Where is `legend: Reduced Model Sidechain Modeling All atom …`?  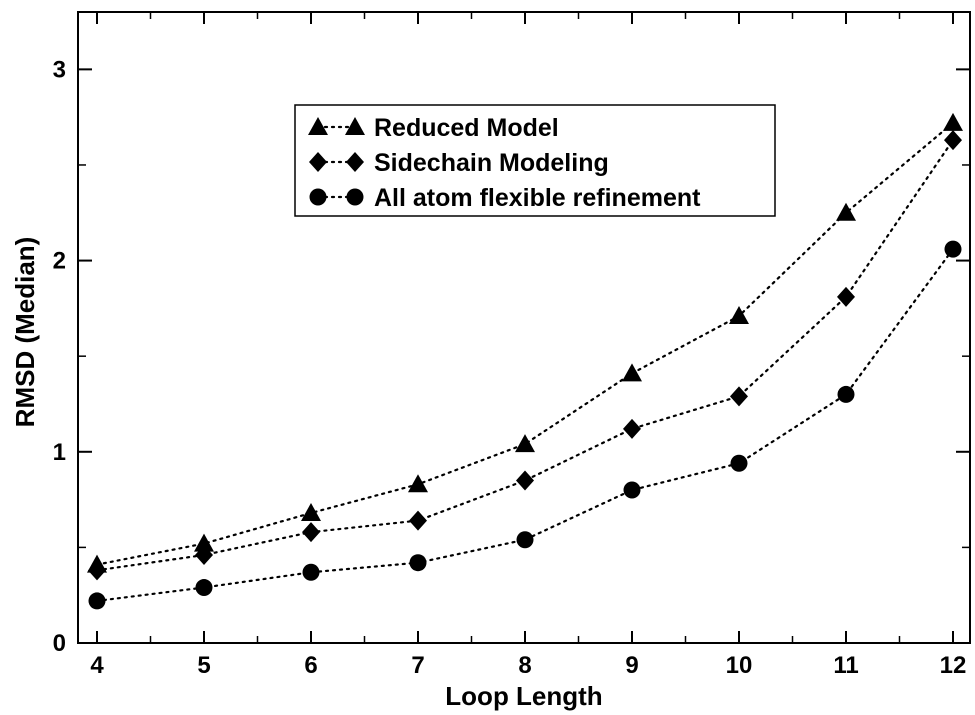 legend: Reduced Model Sidechain Modeling All atom … is located at coordinates (535, 160).